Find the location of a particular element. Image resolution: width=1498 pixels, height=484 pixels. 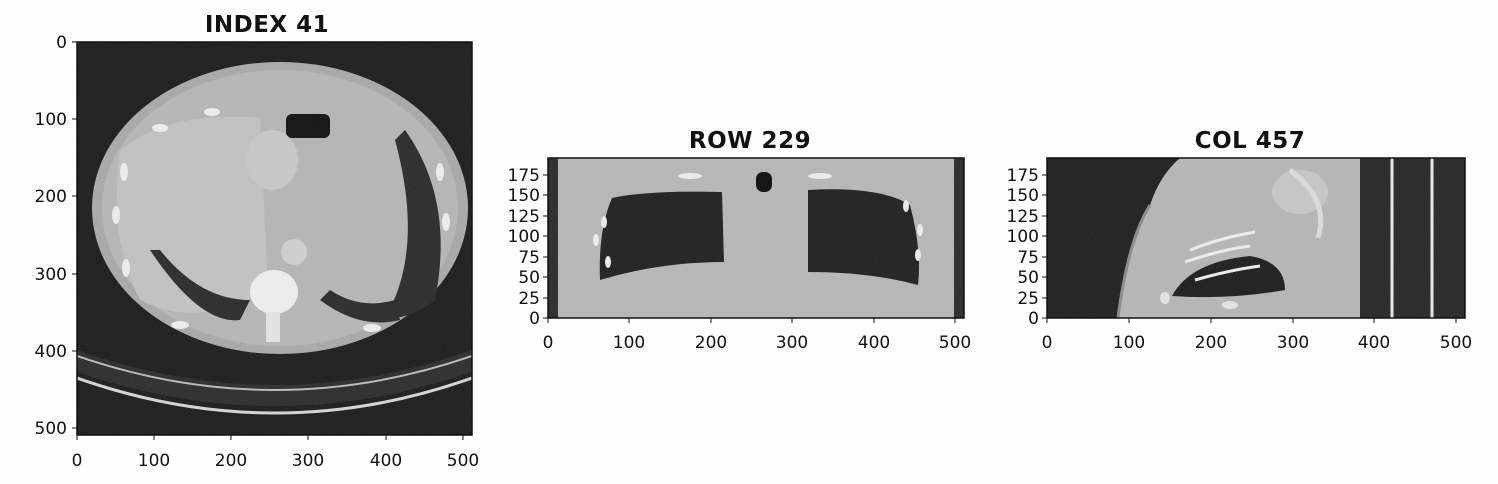

axial-y-tick: 200 is located at coordinates (51, 197).